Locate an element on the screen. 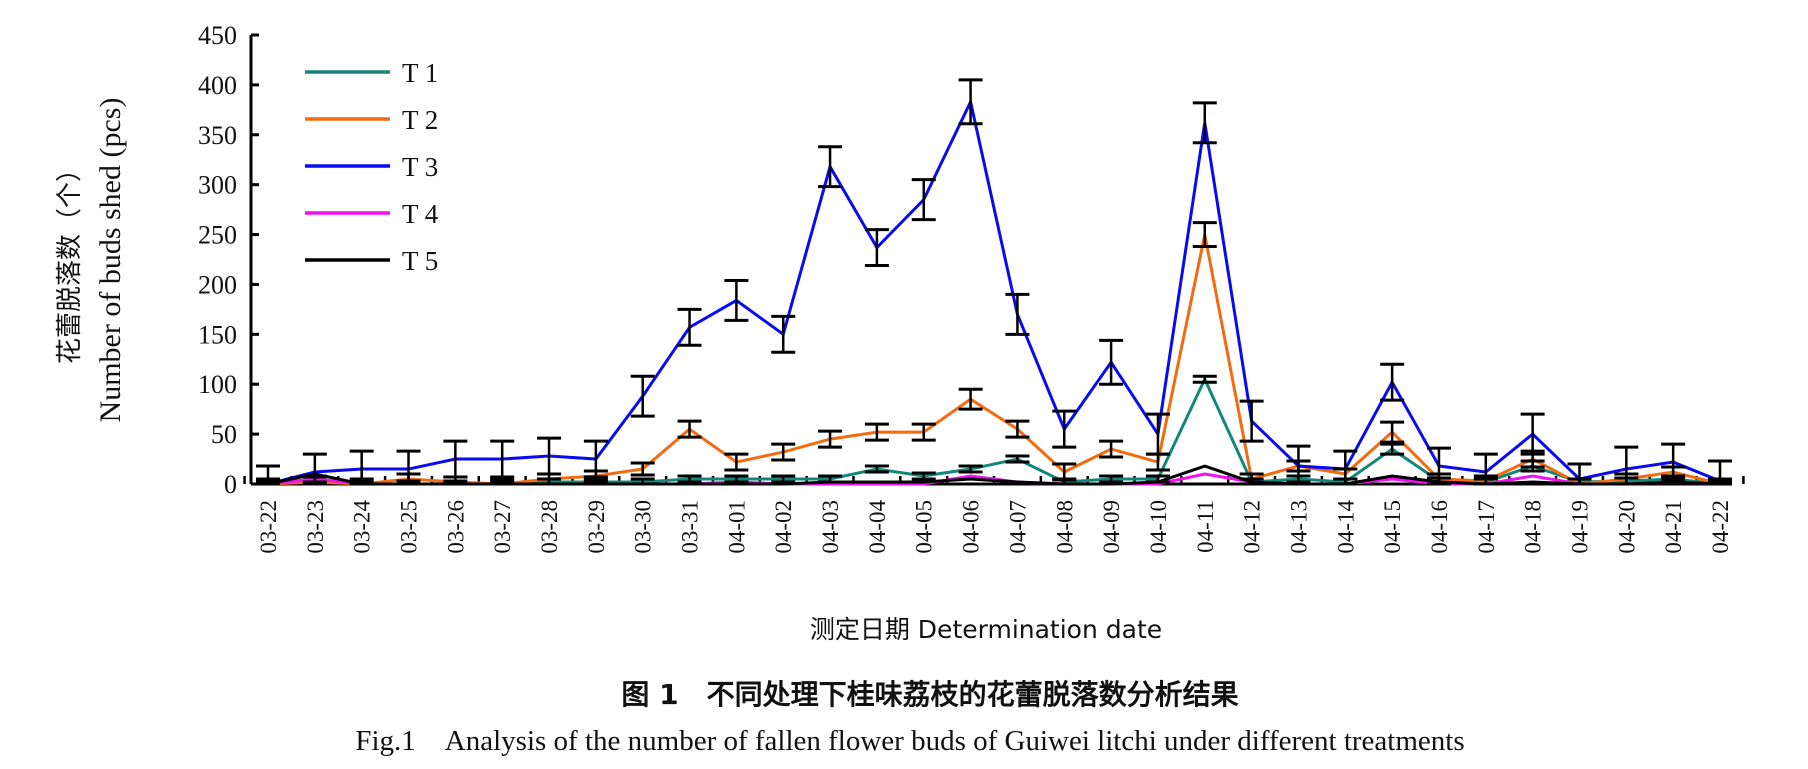 This screenshot has width=1808, height=769. x-tick-label: 03-30 is located at coordinates (643, 527).